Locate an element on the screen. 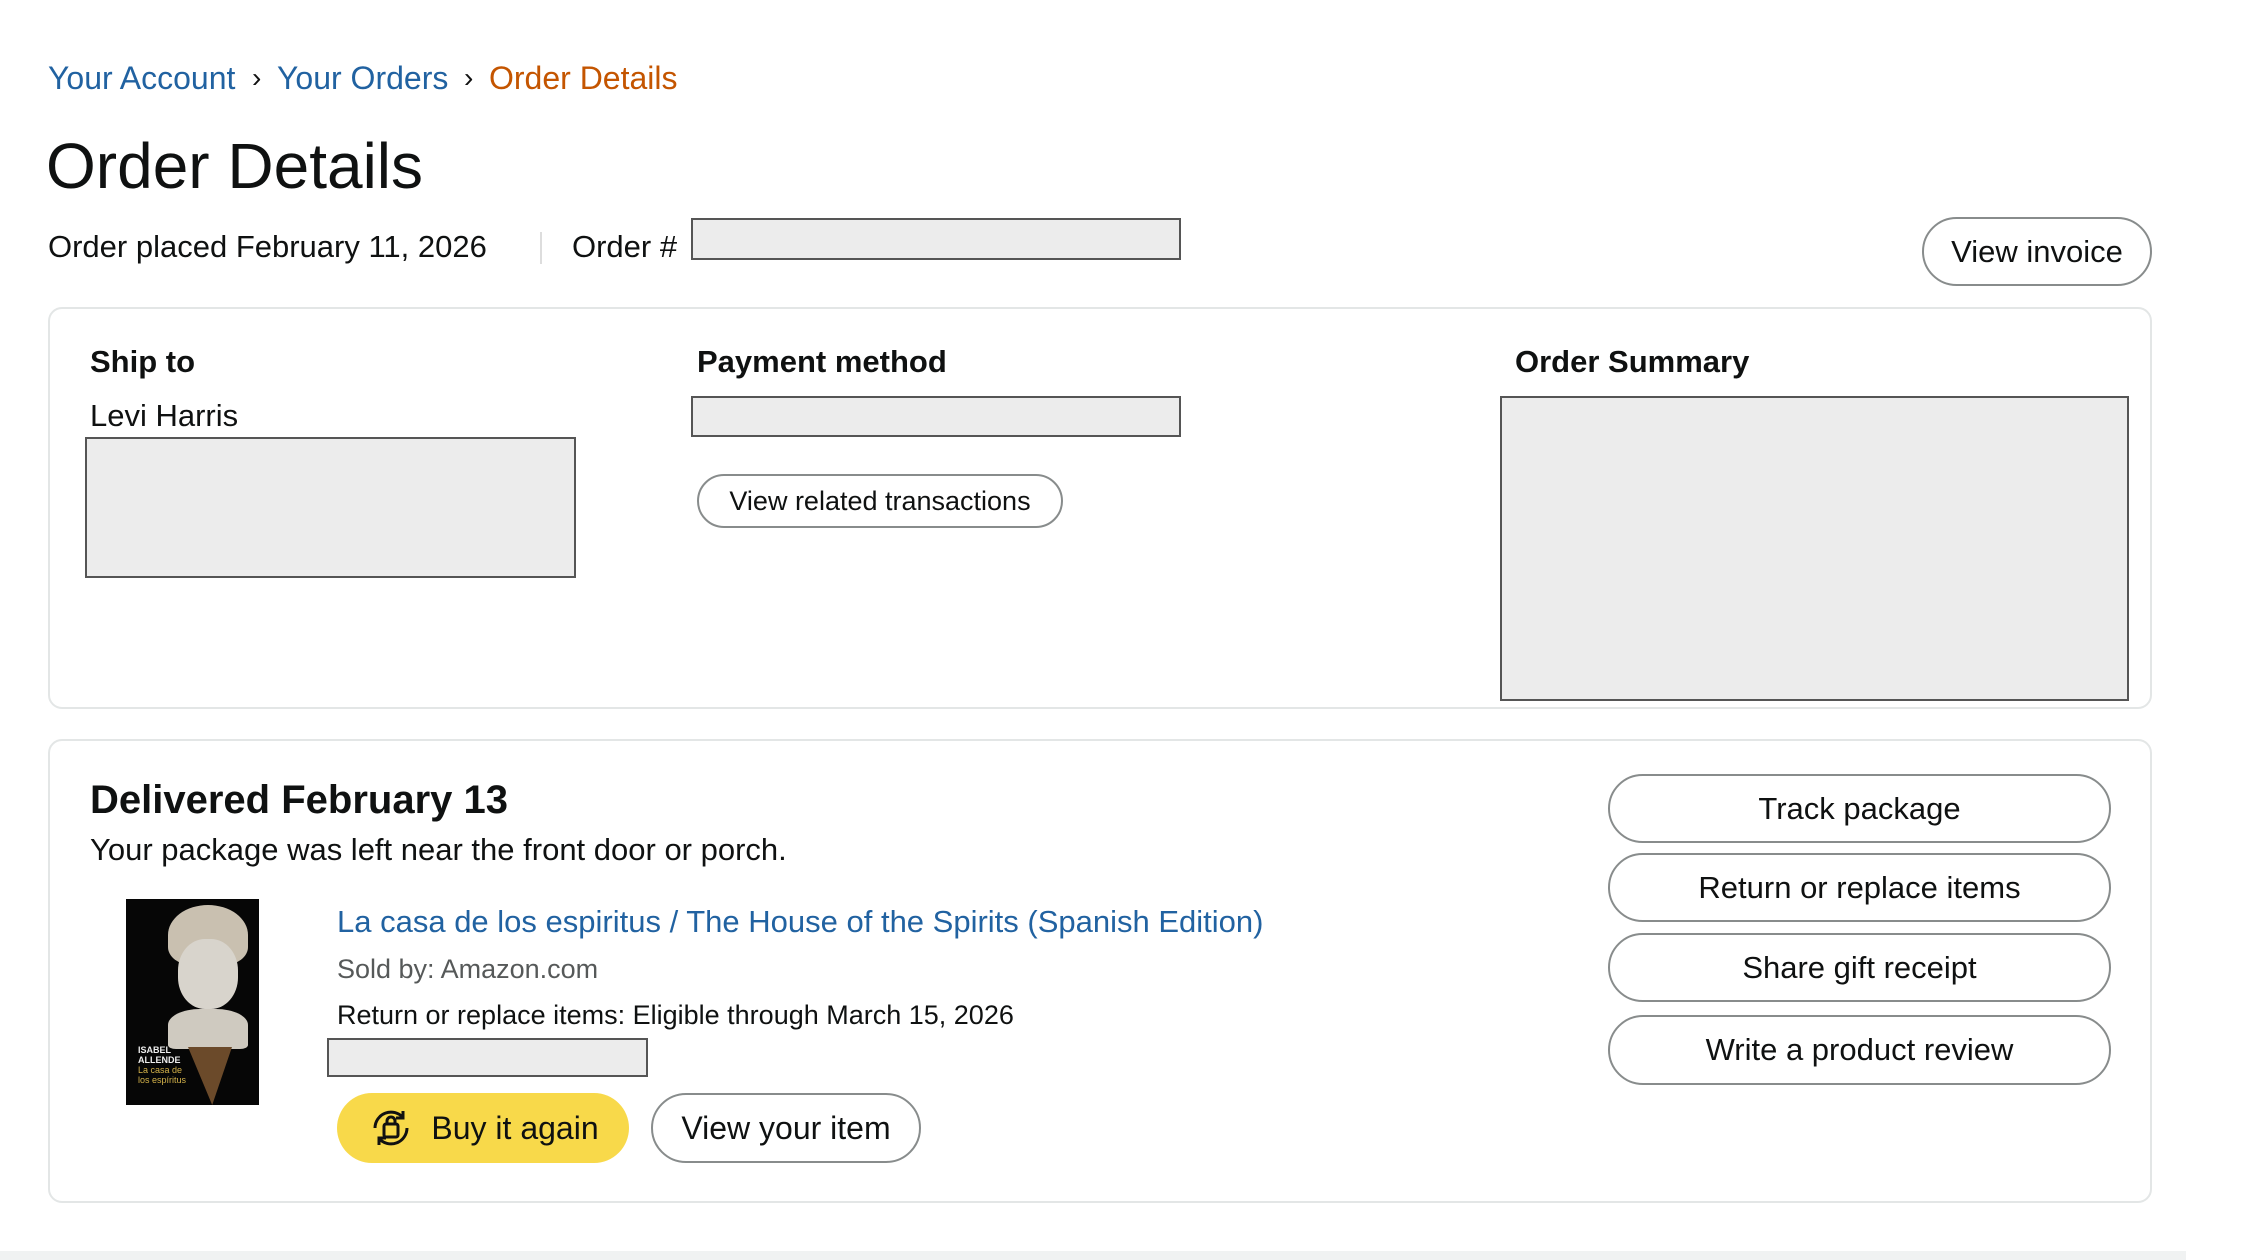 Image resolution: width=2242 pixels, height=1260 pixels. order-summary-heading: Order Summary is located at coordinates (1632, 361).